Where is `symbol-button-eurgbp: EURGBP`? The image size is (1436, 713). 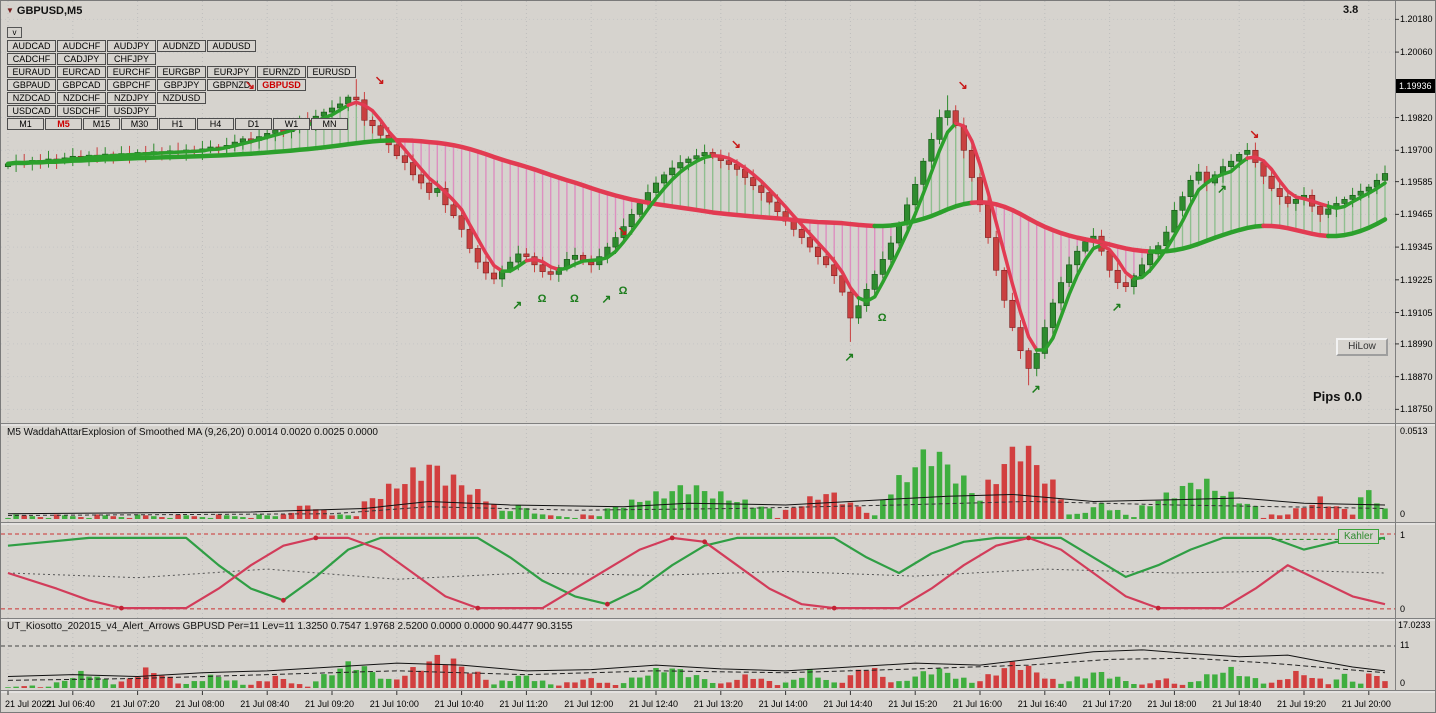 symbol-button-eurgbp: EURGBP is located at coordinates (181, 72).